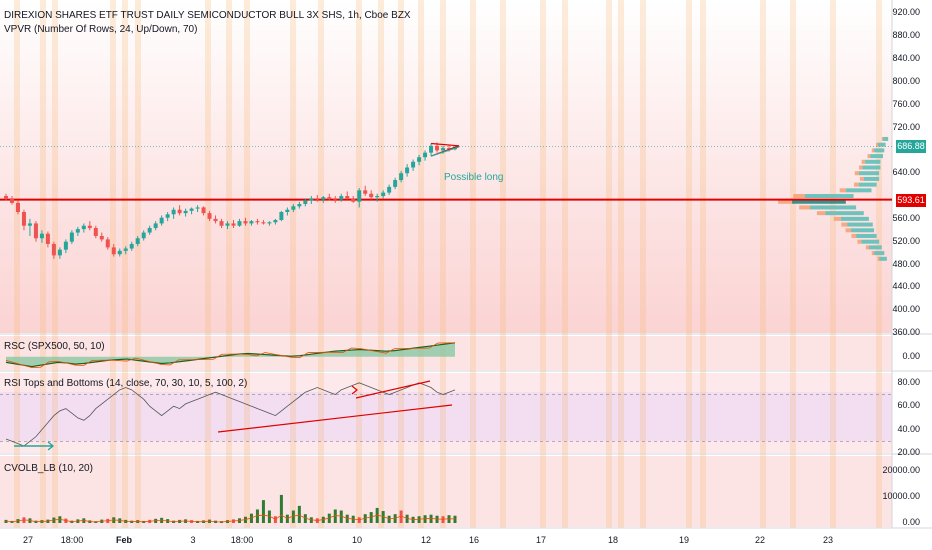  Describe the element at coordinates (906, 263) in the screenshot. I see `price-label-9: 480.00` at that location.